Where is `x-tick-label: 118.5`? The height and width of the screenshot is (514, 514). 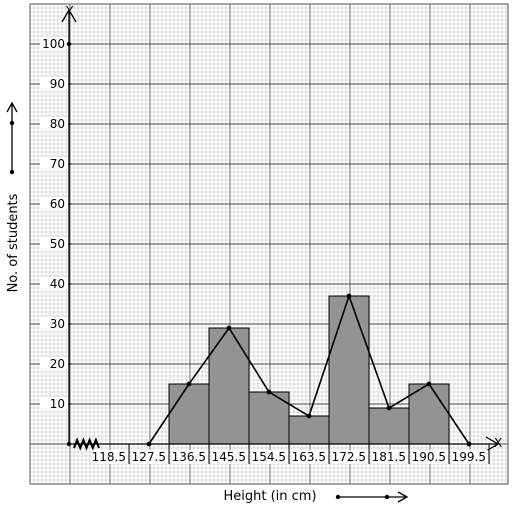
x-tick-label: 118.5 is located at coordinates (109, 457).